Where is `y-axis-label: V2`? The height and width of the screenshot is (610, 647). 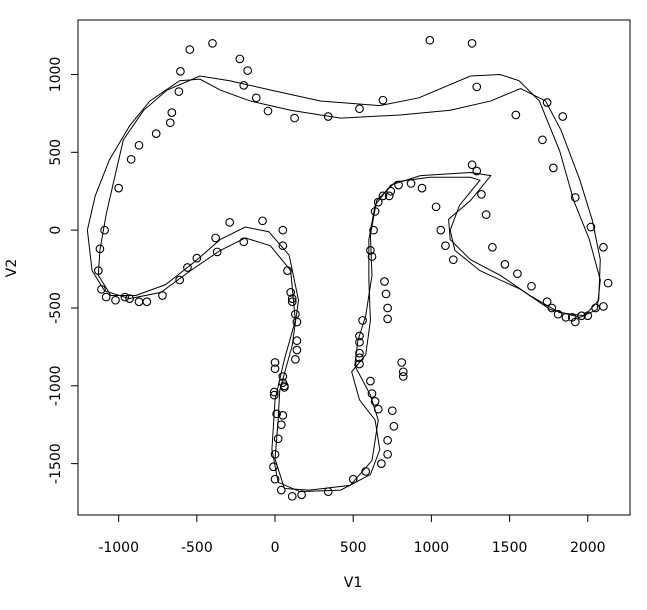 y-axis-label: V2 is located at coordinates (12, 268).